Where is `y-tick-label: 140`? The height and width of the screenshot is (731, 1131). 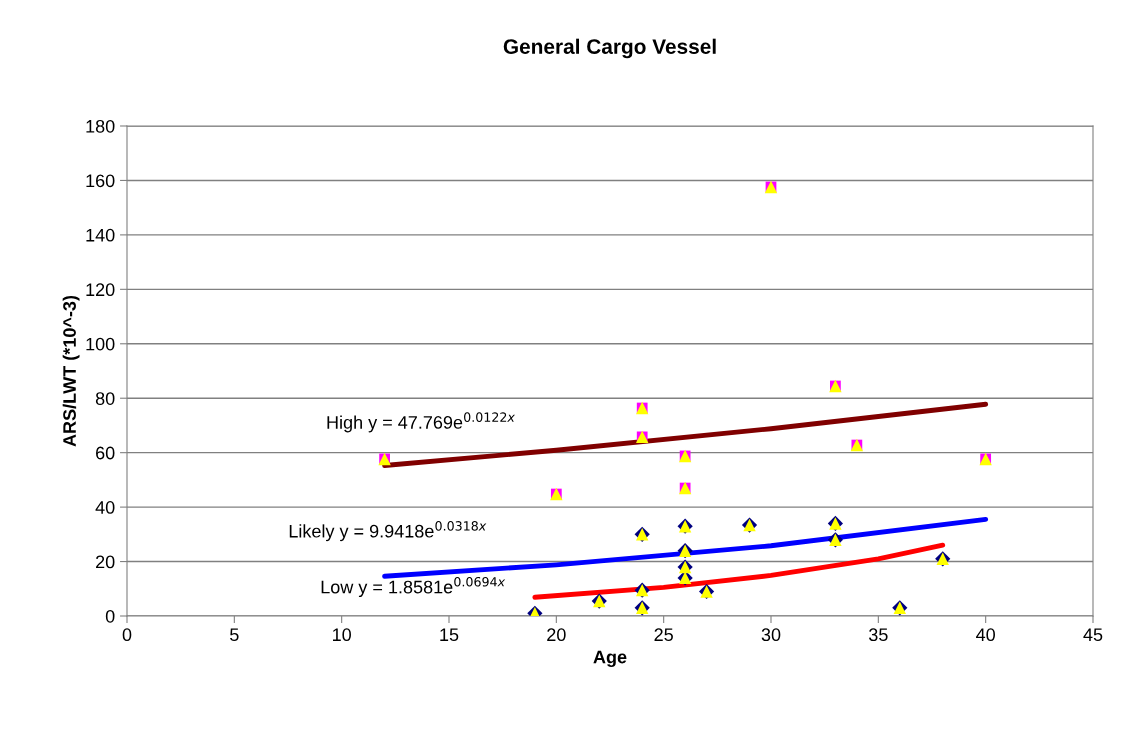
y-tick-label: 140 is located at coordinates (100, 235).